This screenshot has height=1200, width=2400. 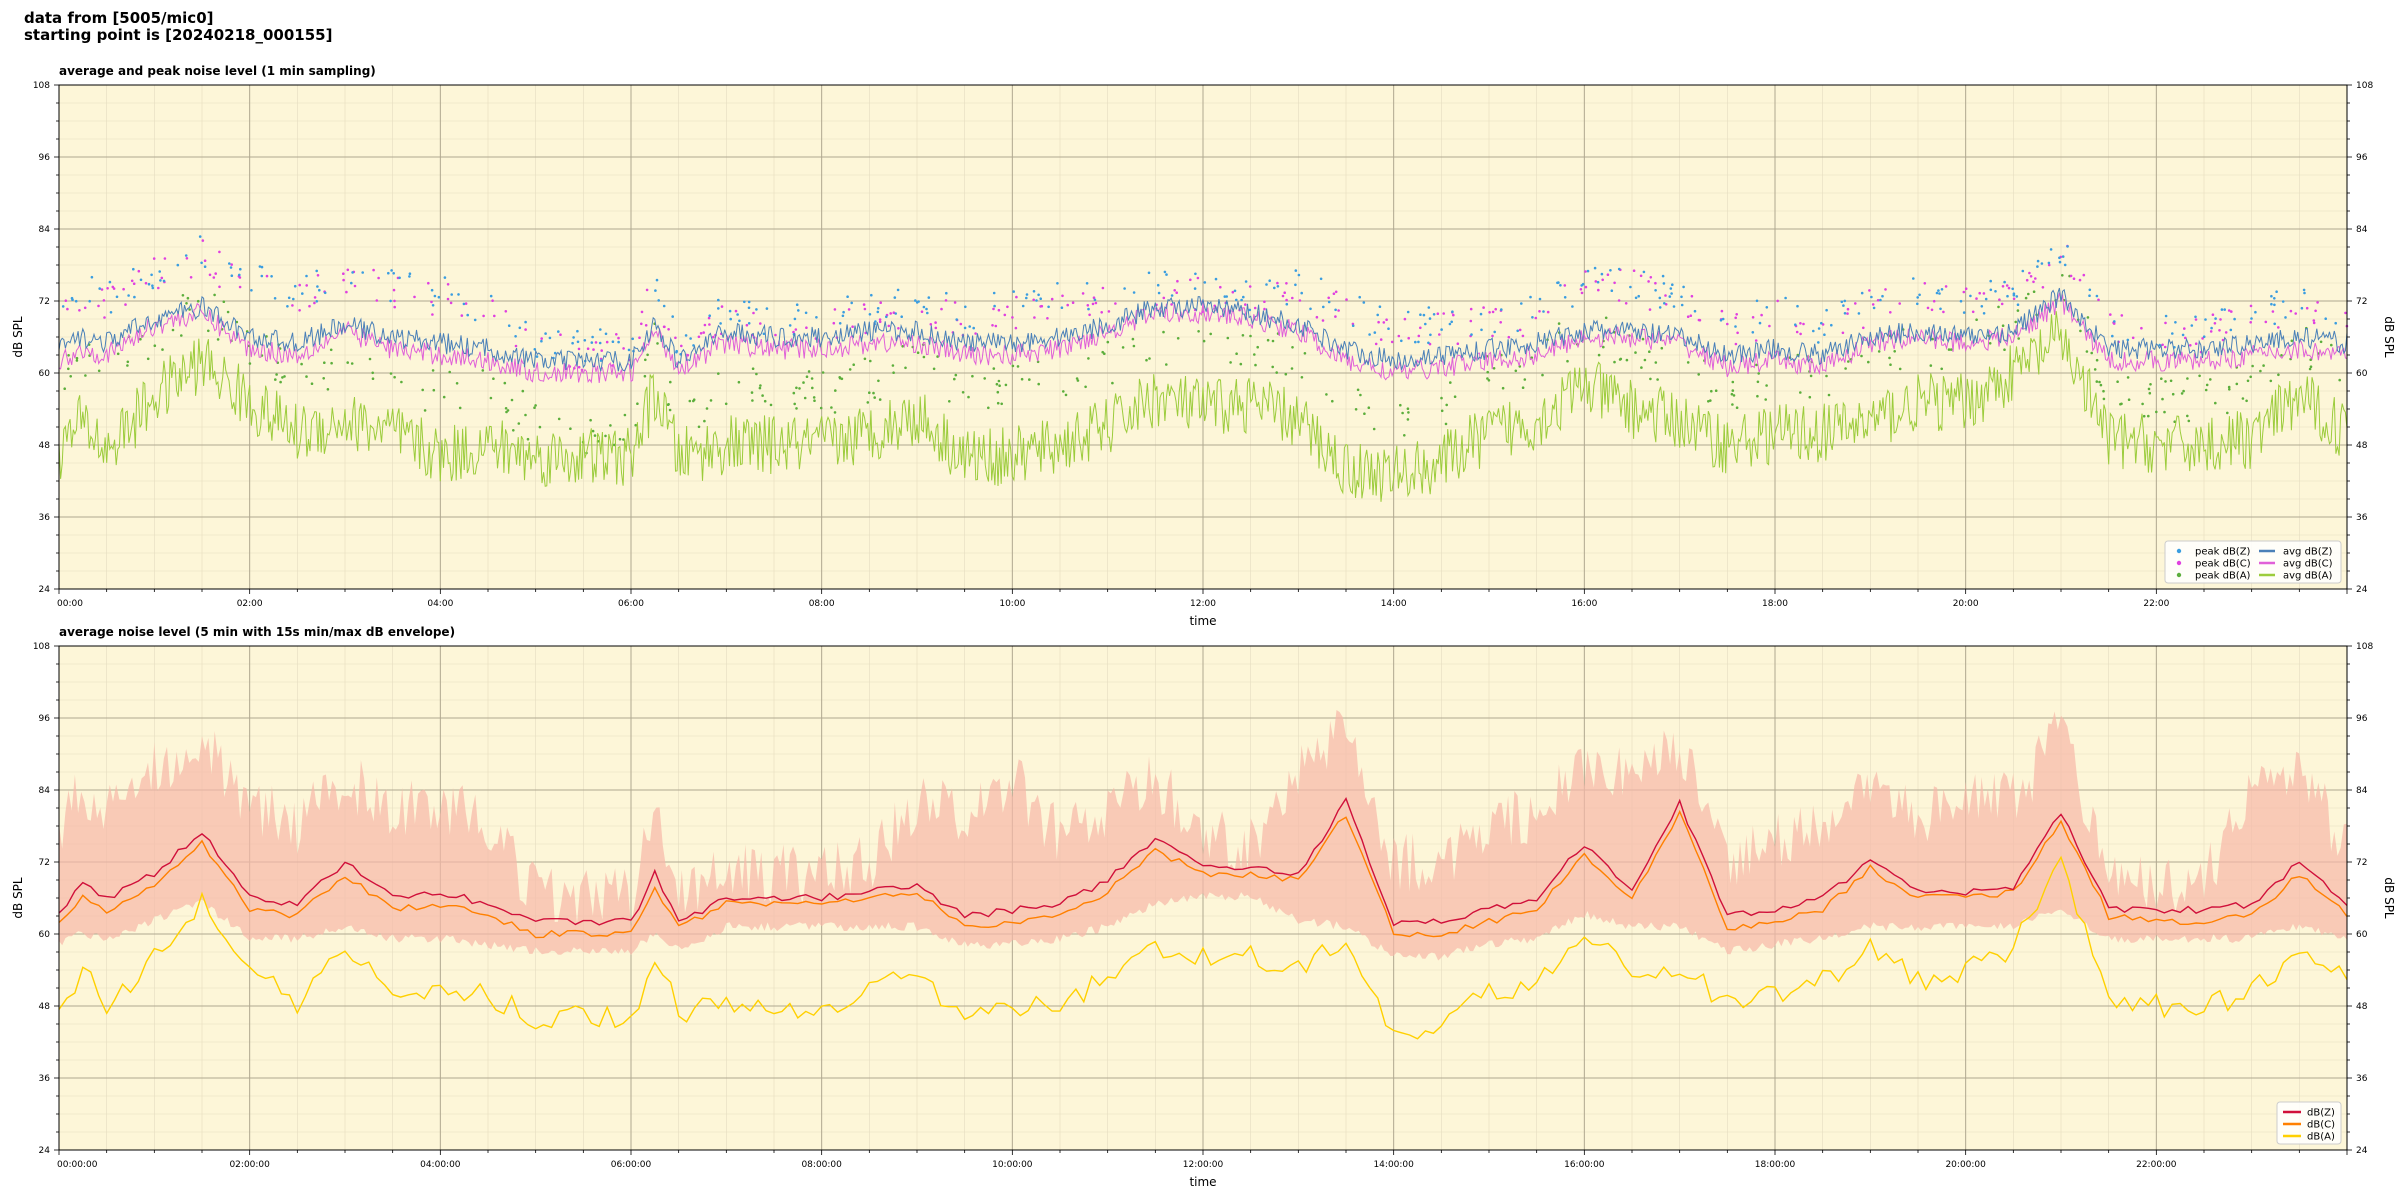 What do you see at coordinates (440, 604) in the screenshot?
I see `x-tick-label: 04:00` at bounding box center [440, 604].